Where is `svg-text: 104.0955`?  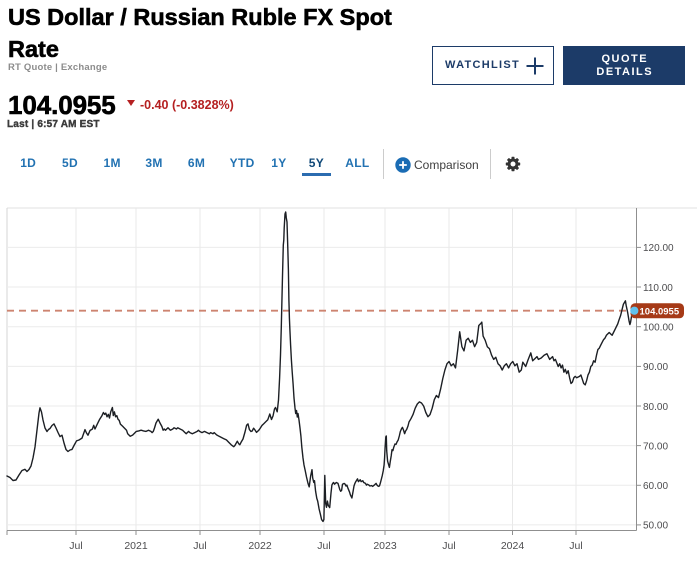
svg-text: 104.0955 is located at coordinates (660, 311).